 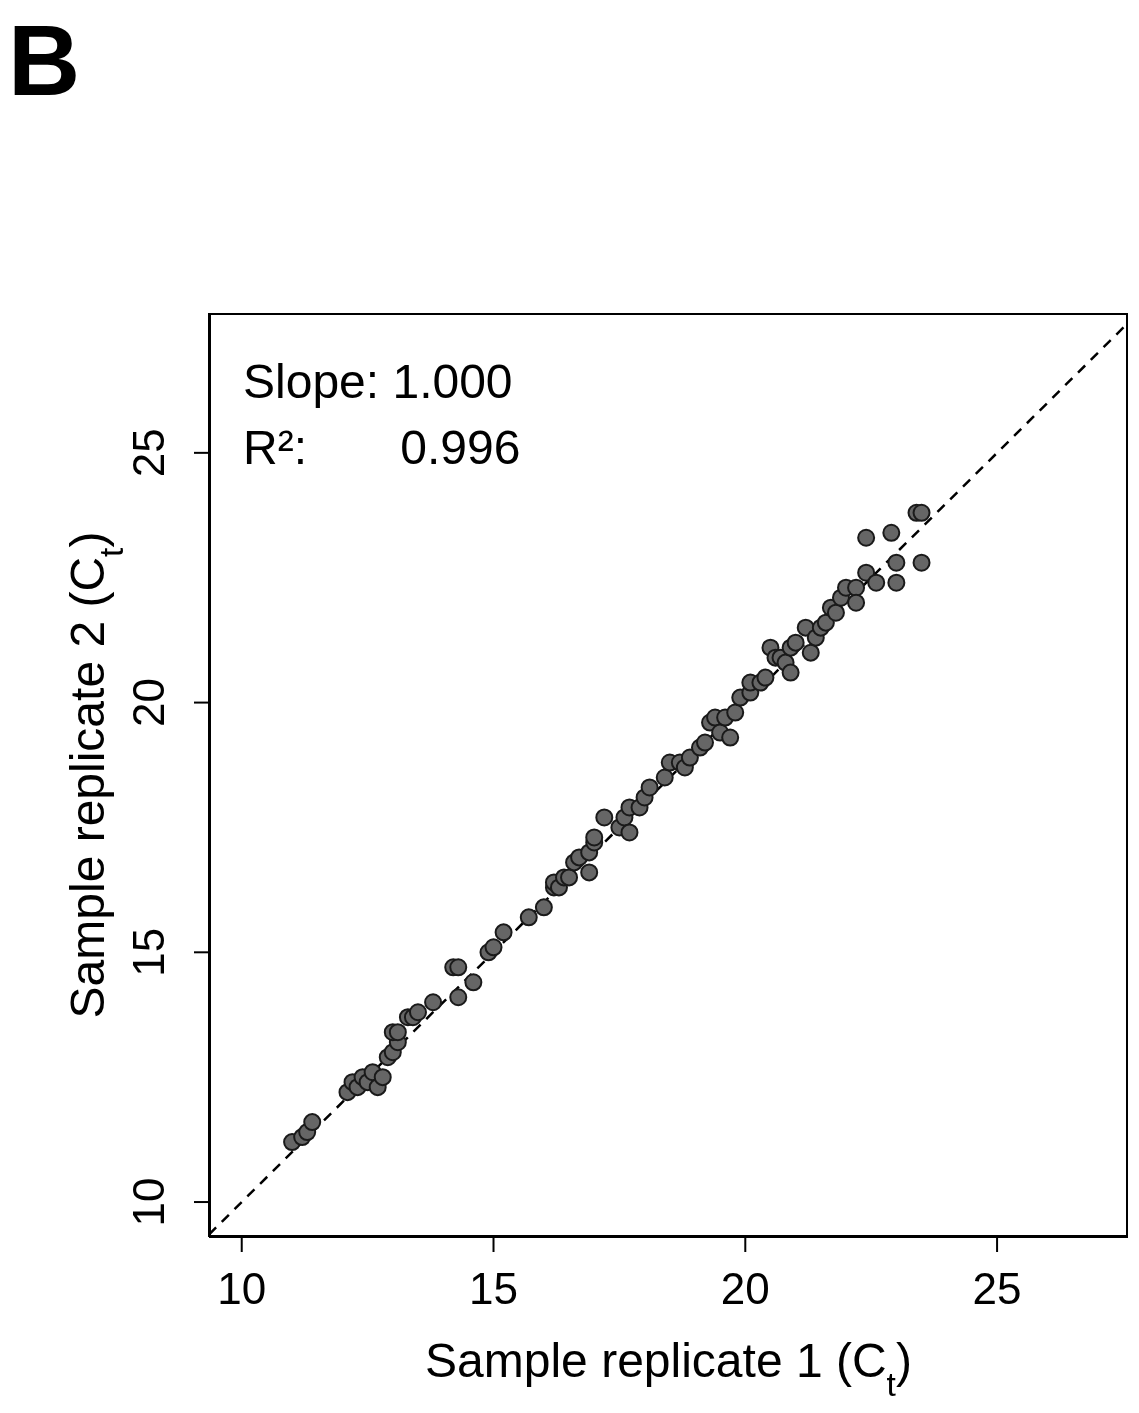 I want to click on x-tick-label: 10, so click(x=242, y=1288).